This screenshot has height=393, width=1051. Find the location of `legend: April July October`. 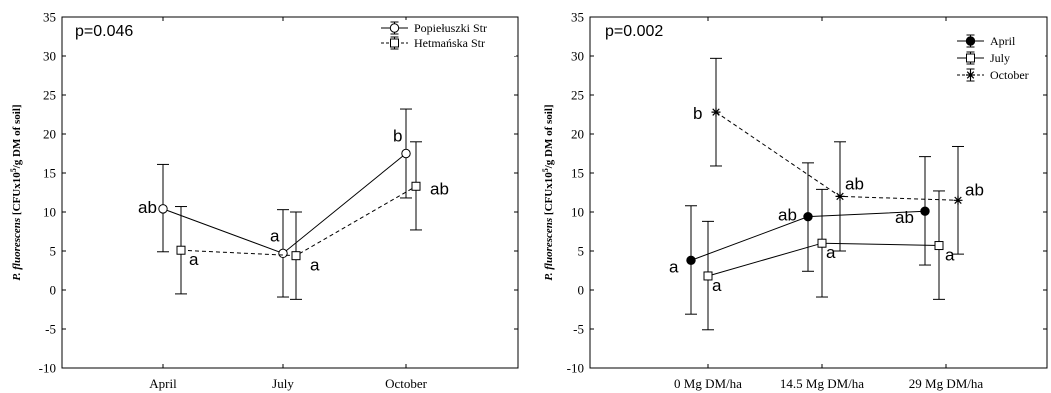

legend: April July October is located at coordinates (999, 61).